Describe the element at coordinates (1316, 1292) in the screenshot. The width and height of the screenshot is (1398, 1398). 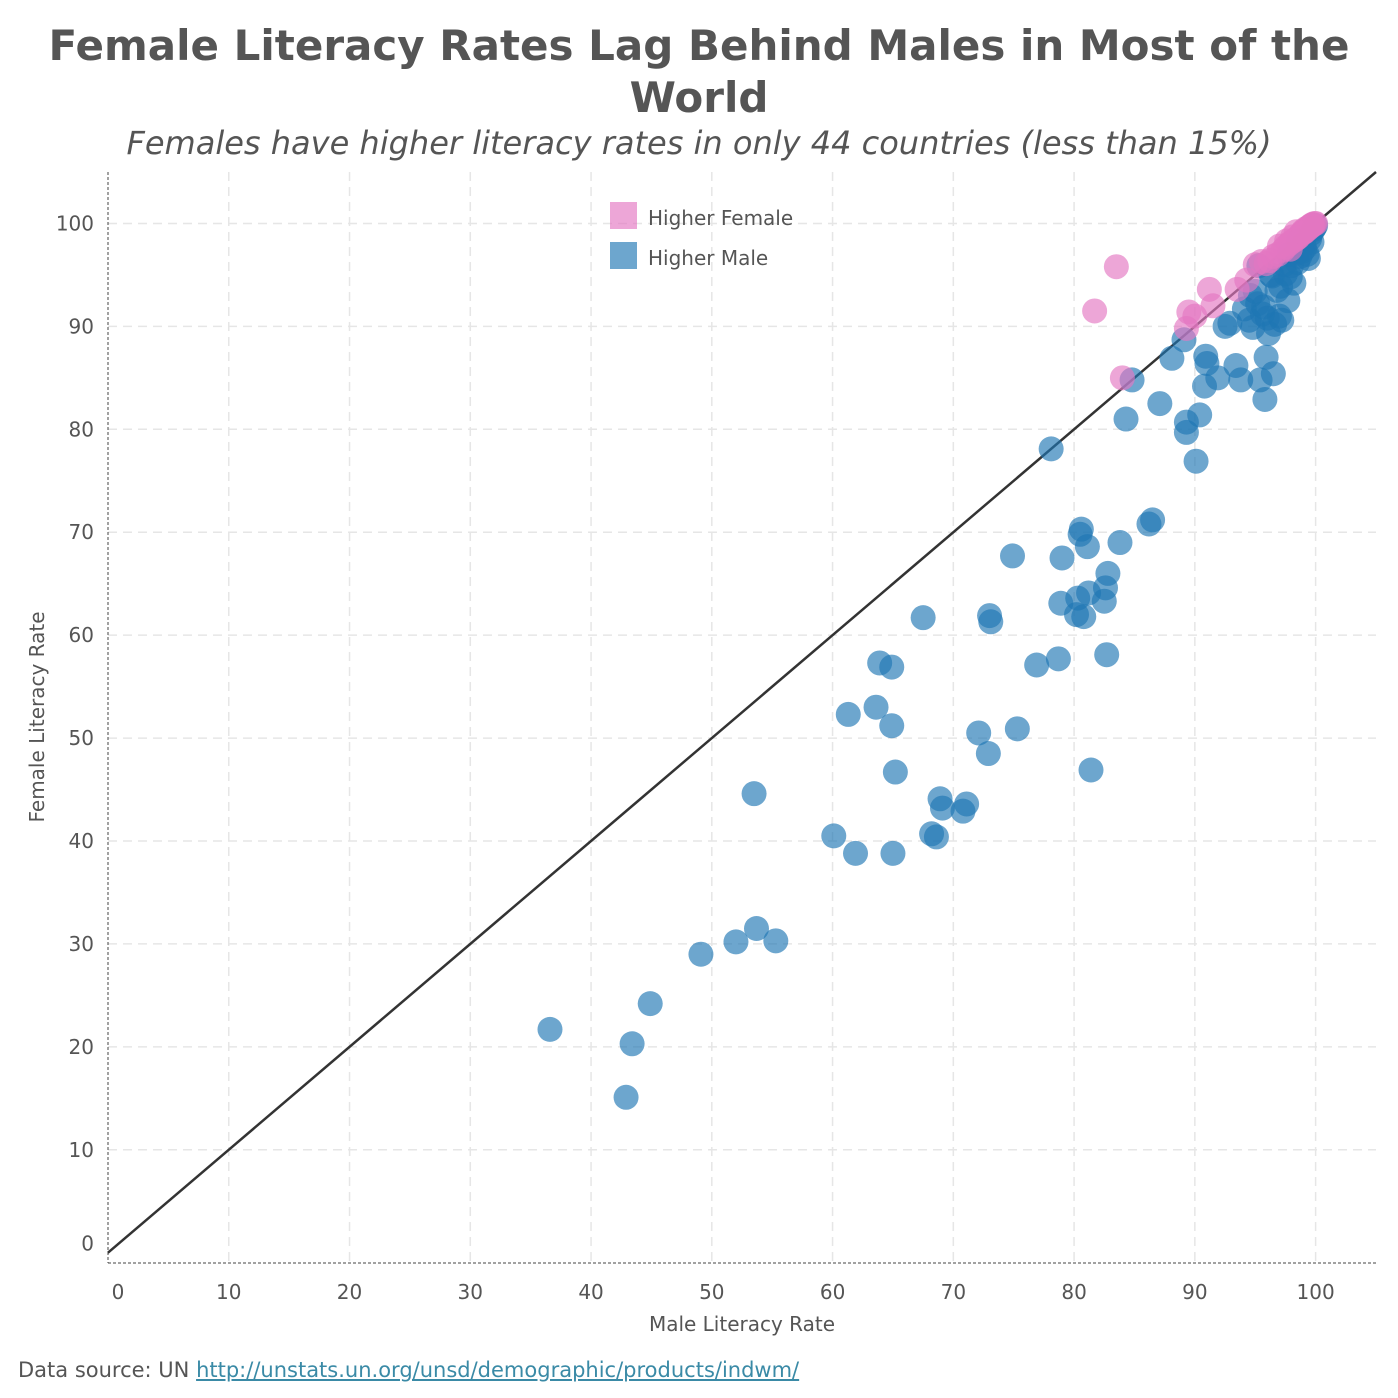
I see `x-tick-label: 100` at that location.